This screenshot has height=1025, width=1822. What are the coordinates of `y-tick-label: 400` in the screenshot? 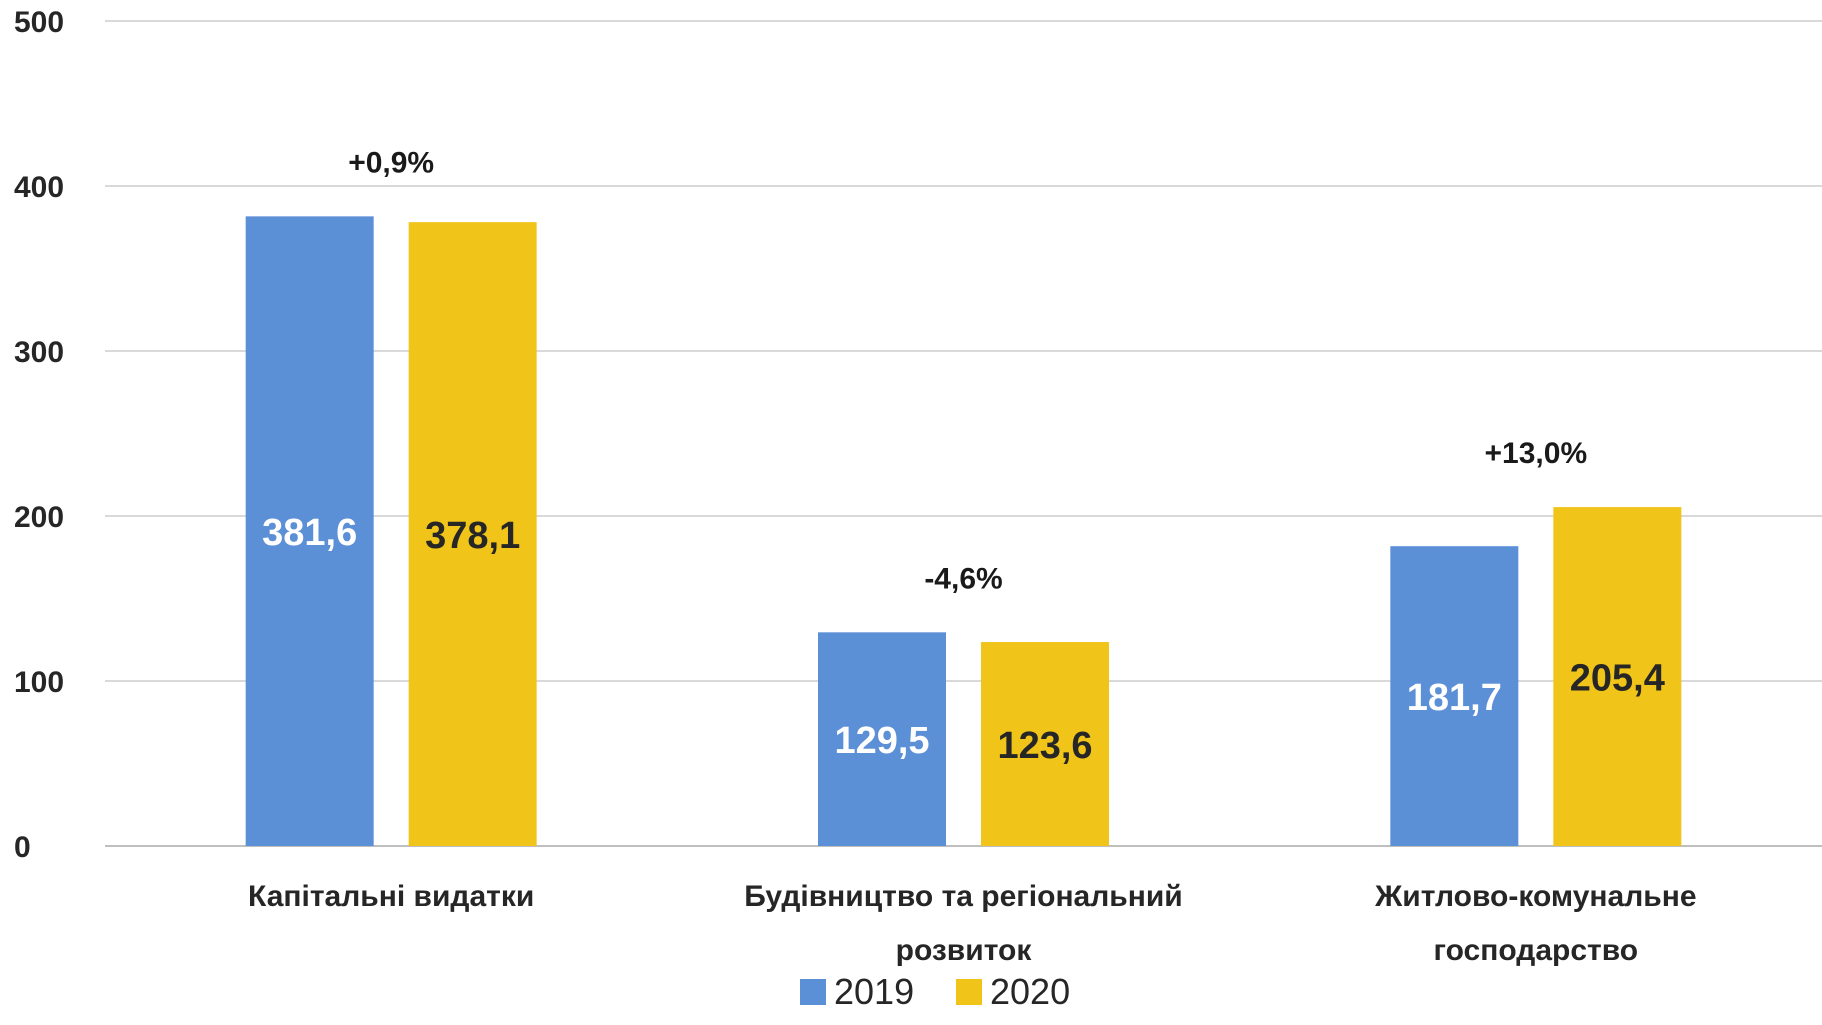 It's located at (39, 187).